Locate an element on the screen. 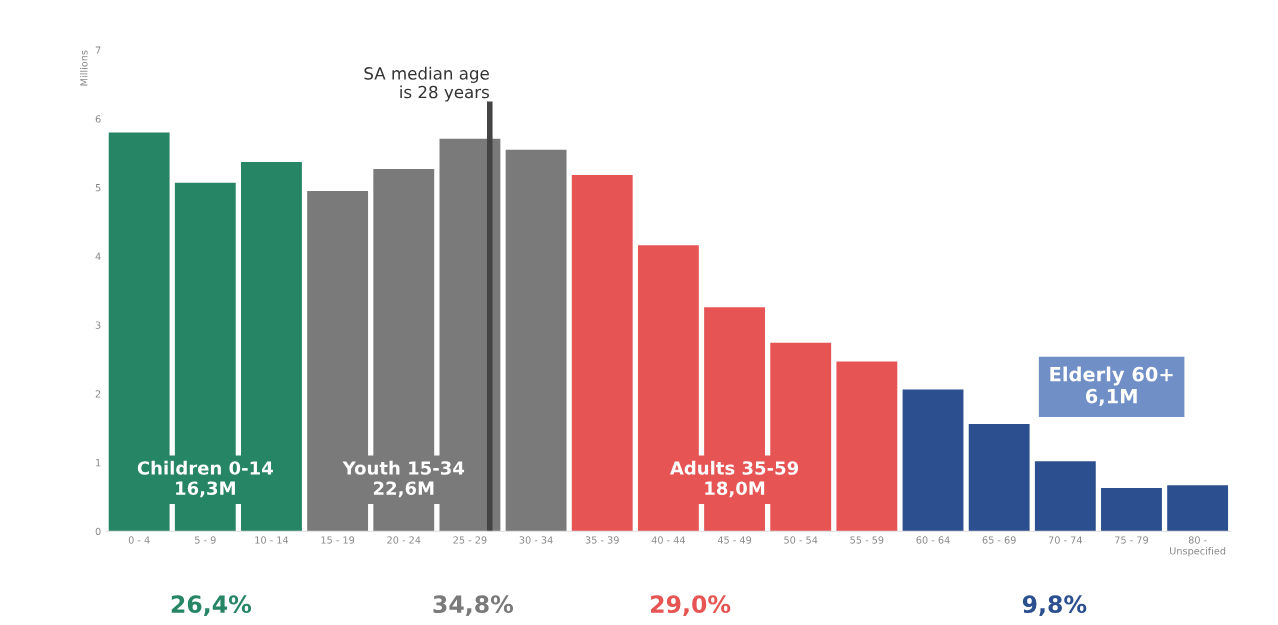 The width and height of the screenshot is (1278, 625). y-axis-title: Millions is located at coordinates (84, 68).